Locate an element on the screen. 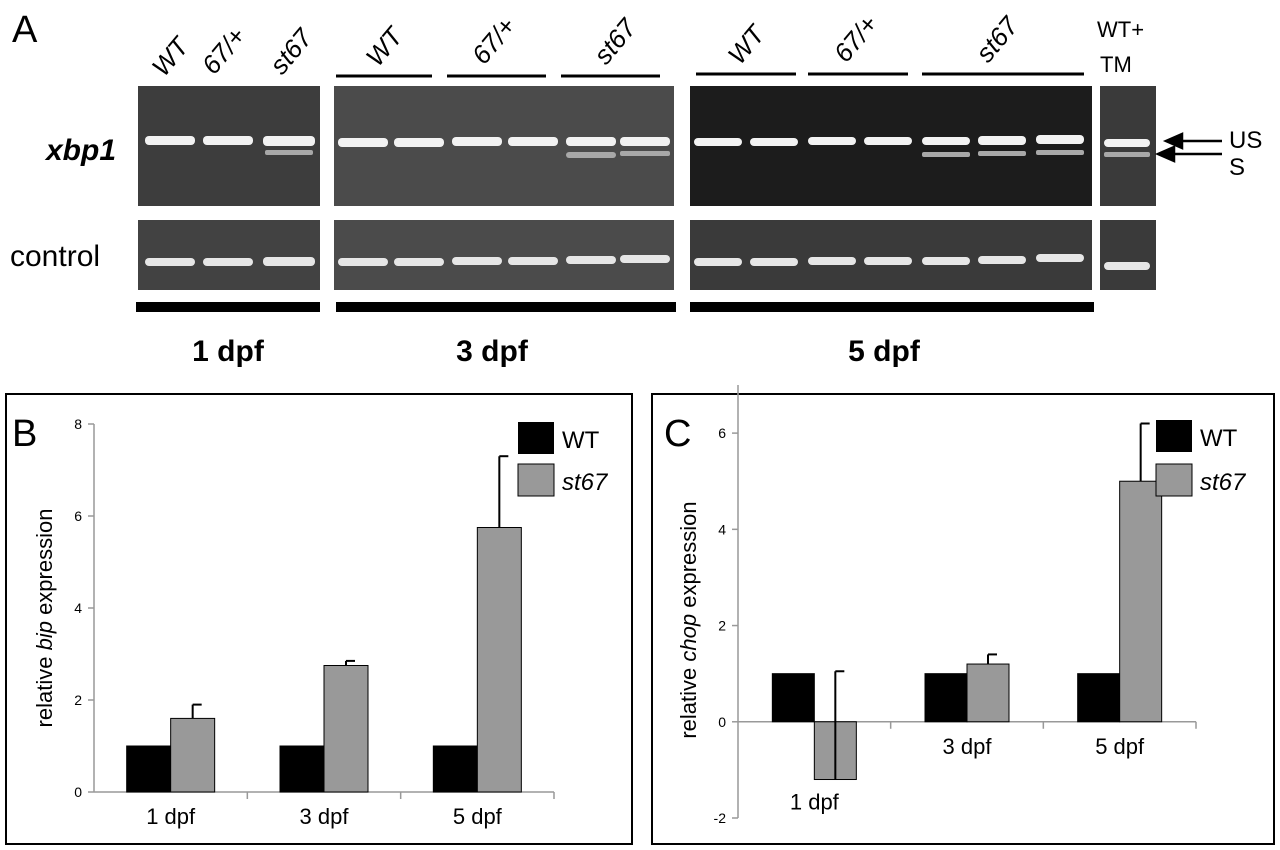  gel-control-5dpf is located at coordinates (891, 255).